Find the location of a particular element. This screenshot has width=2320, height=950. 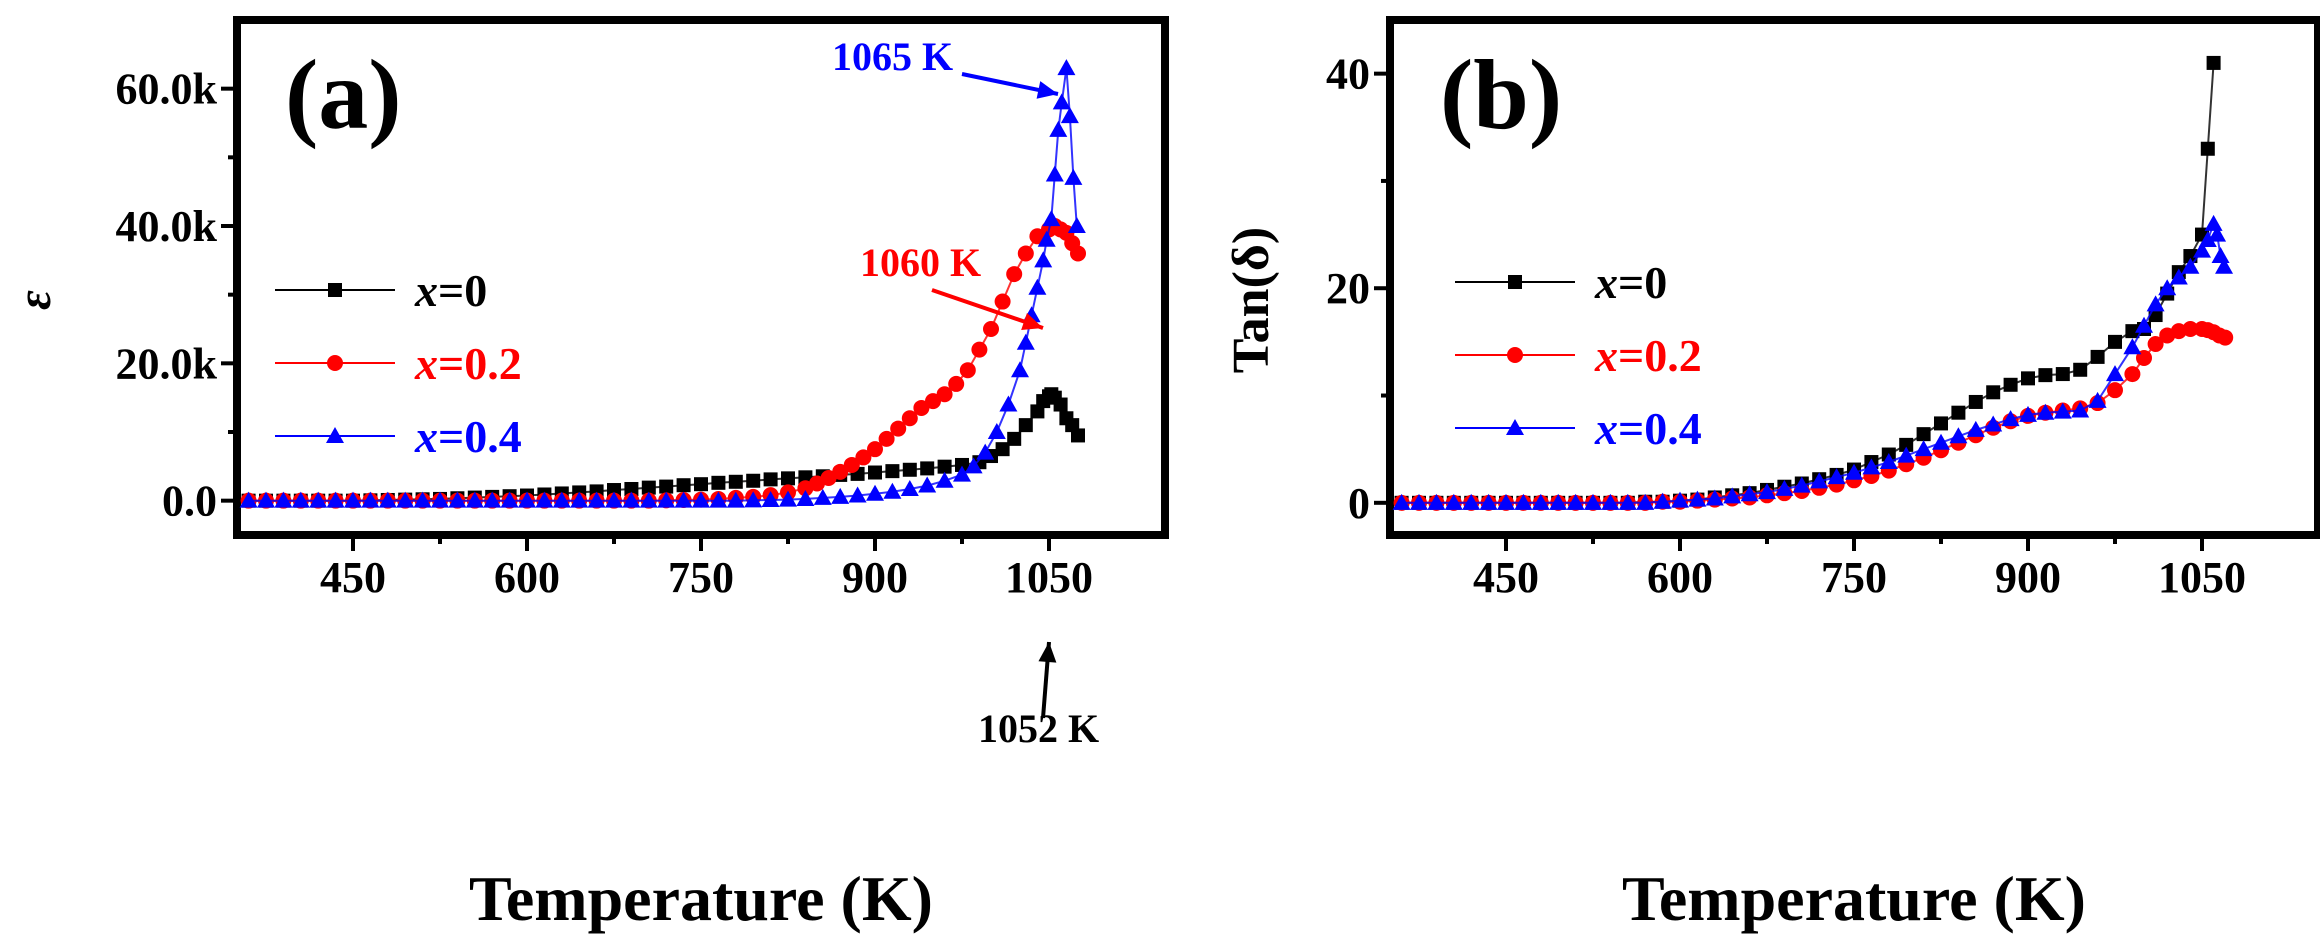

y-tick-label: 40 is located at coordinates (1348, 74).